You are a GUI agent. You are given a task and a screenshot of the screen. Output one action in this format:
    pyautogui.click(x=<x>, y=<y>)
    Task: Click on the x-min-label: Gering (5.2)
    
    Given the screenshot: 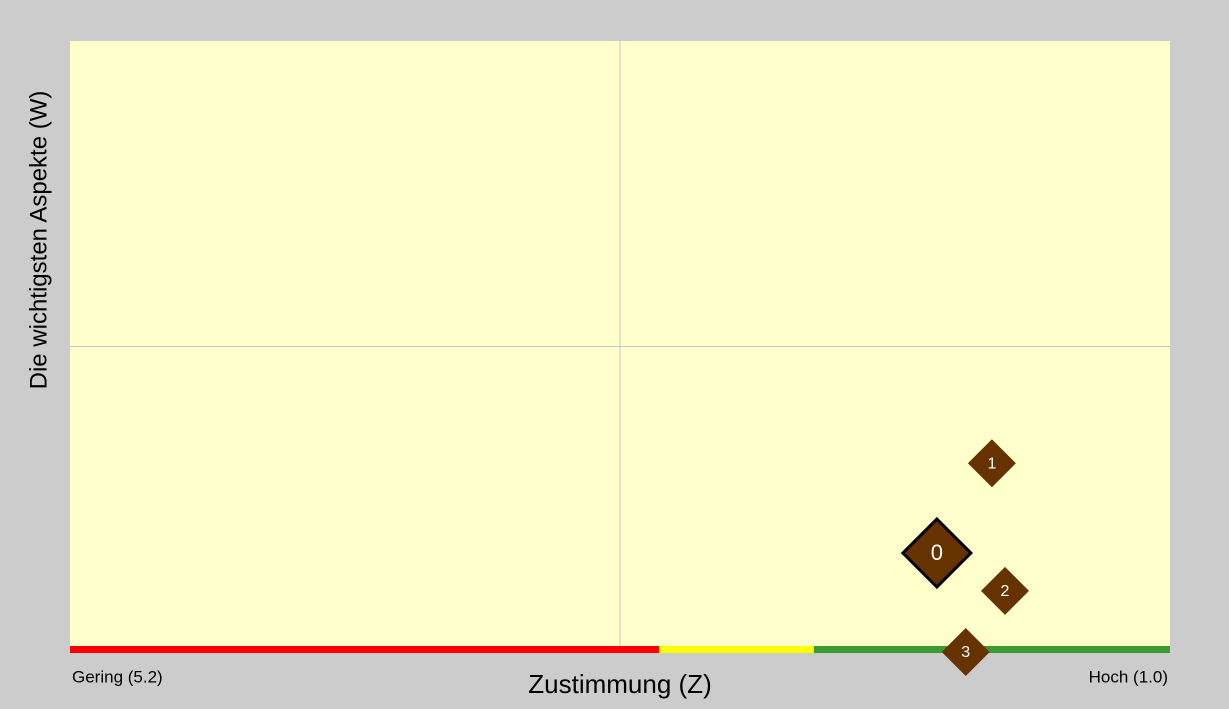 What is the action you would take?
    pyautogui.click(x=117, y=676)
    